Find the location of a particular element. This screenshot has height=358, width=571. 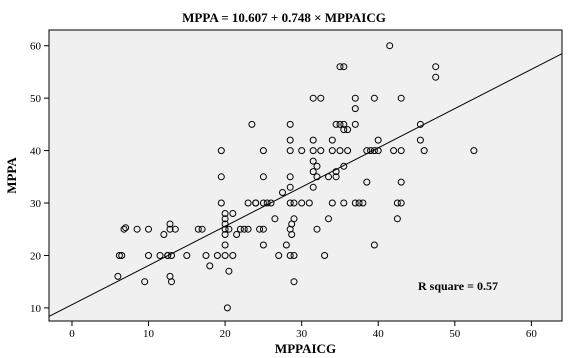

x-tick-label: 10 is located at coordinates (149, 334).